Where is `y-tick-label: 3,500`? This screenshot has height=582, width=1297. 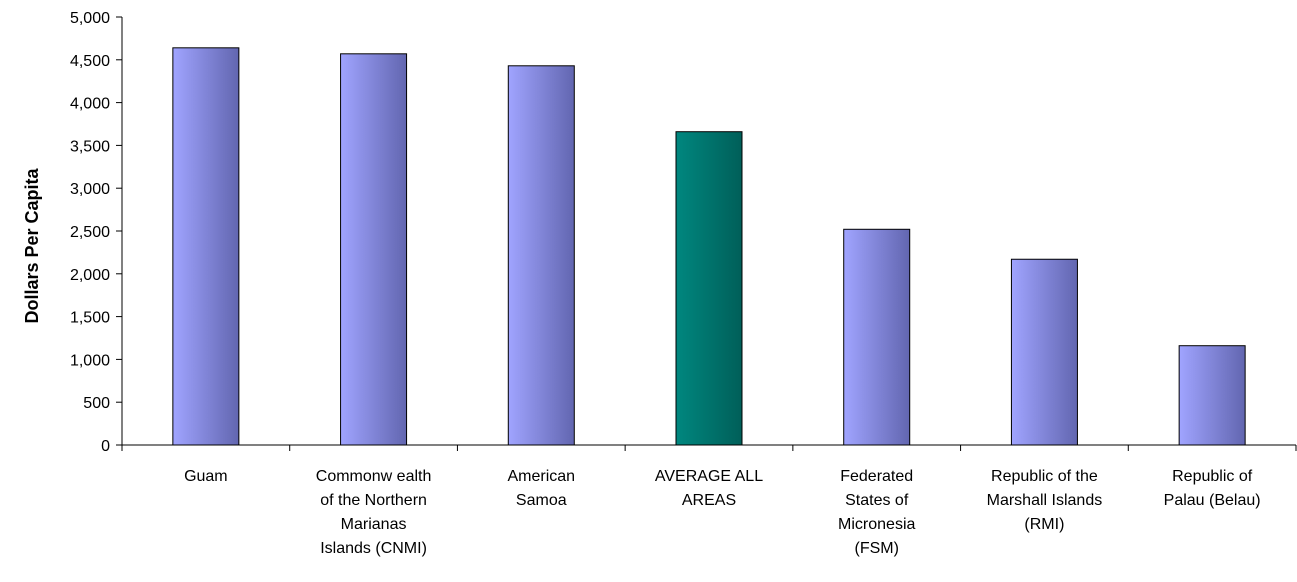
y-tick-label: 3,500 is located at coordinates (90, 146).